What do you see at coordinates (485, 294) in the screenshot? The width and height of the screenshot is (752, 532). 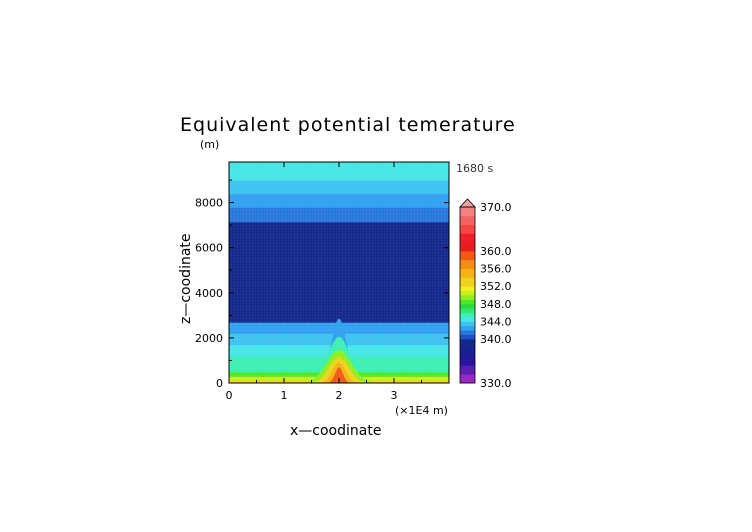 I see `colorbar: 330.0 340.0 344.0 348.0 352.0 356.0 360.0 370.0` at bounding box center [485, 294].